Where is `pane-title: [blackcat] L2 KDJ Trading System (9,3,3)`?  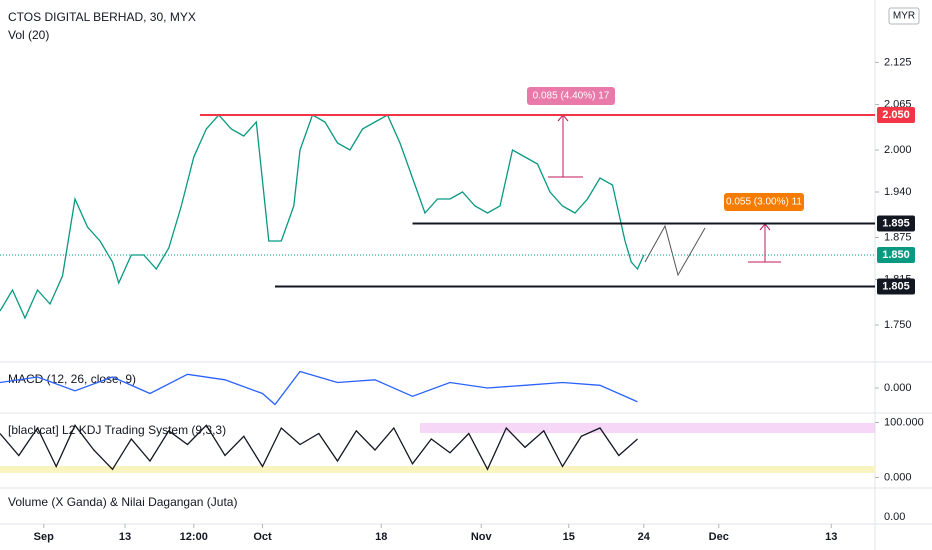
pane-title: [blackcat] L2 KDJ Trading System (9,3,3) is located at coordinates (117, 430).